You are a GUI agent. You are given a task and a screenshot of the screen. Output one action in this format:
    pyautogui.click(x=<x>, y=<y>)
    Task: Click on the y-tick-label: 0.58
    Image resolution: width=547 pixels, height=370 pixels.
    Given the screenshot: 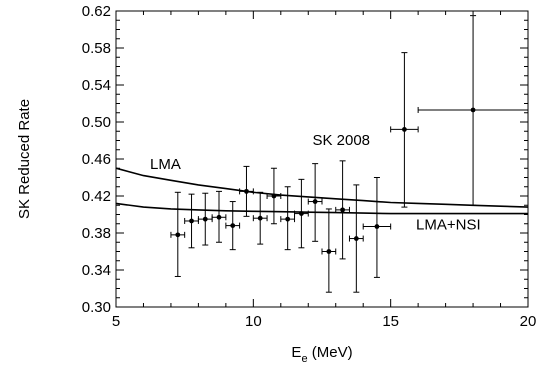 What is the action you would take?
    pyautogui.click(x=96, y=48)
    